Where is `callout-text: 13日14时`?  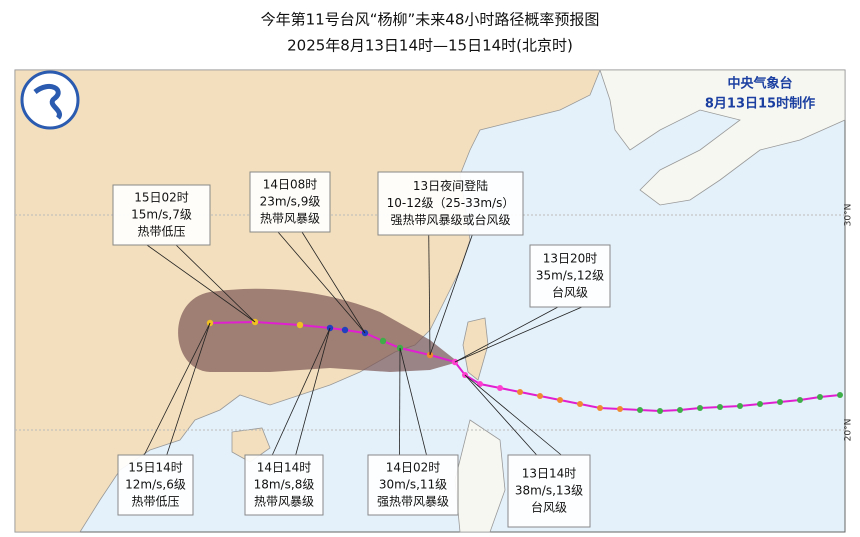 callout-text: 13日14时 is located at coordinates (549, 474).